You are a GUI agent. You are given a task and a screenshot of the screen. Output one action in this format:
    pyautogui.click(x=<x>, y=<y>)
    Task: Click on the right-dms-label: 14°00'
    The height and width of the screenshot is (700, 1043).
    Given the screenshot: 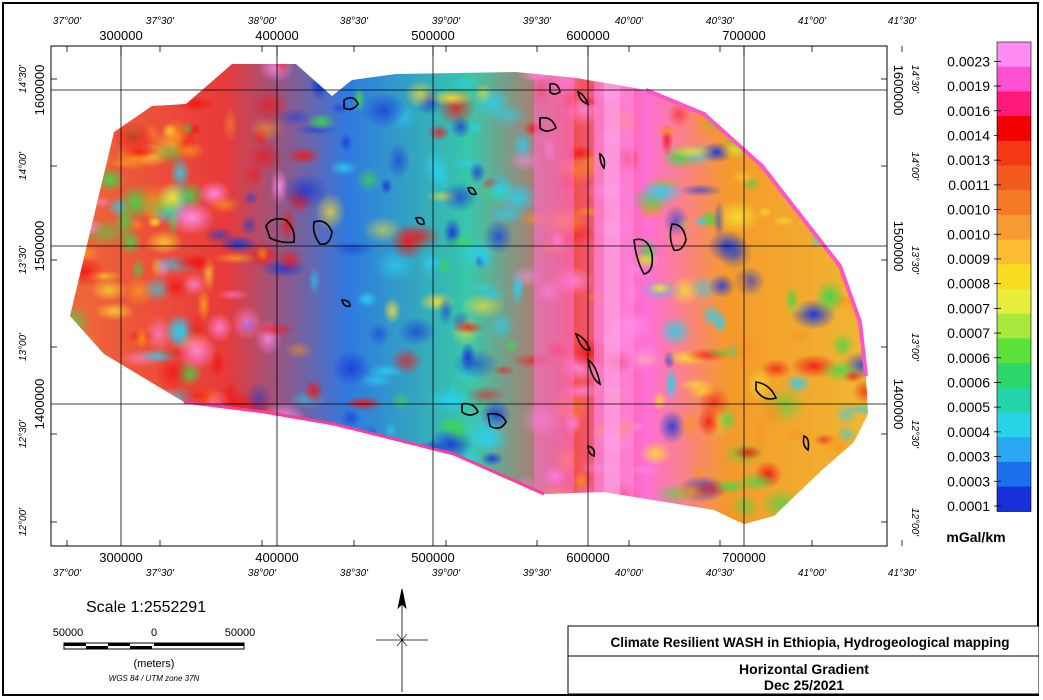 What is the action you would take?
    pyautogui.click(x=914, y=166)
    